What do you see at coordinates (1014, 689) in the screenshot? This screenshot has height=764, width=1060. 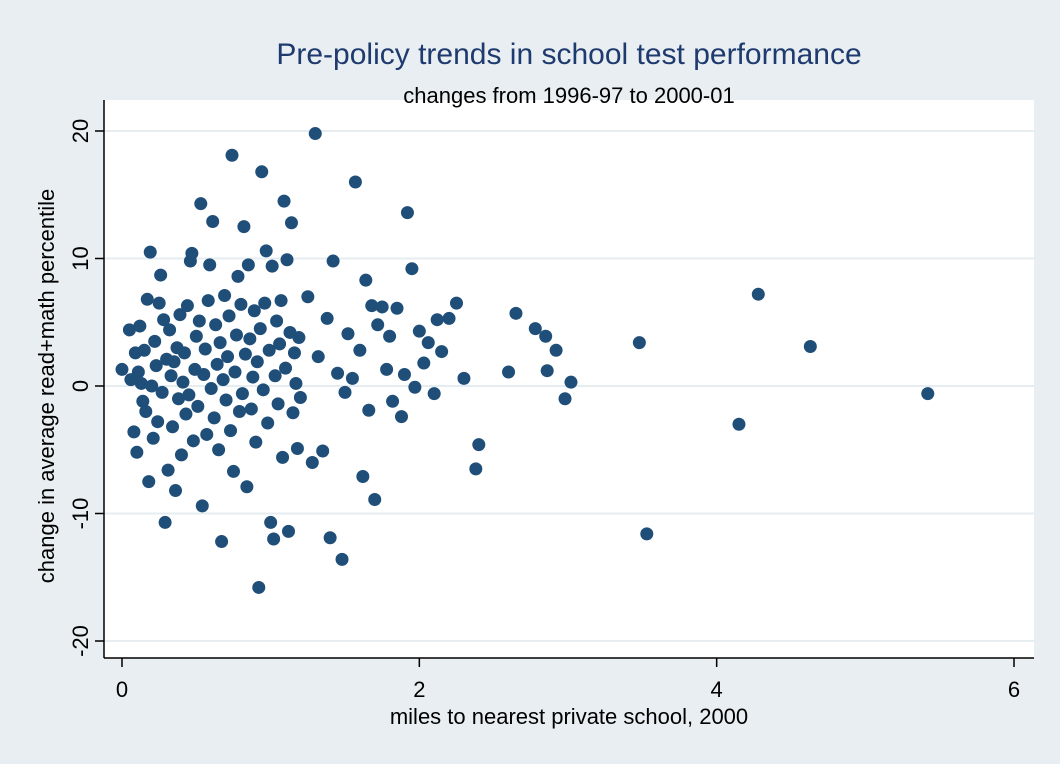 I see `x-tick-label: 6` at bounding box center [1014, 689].